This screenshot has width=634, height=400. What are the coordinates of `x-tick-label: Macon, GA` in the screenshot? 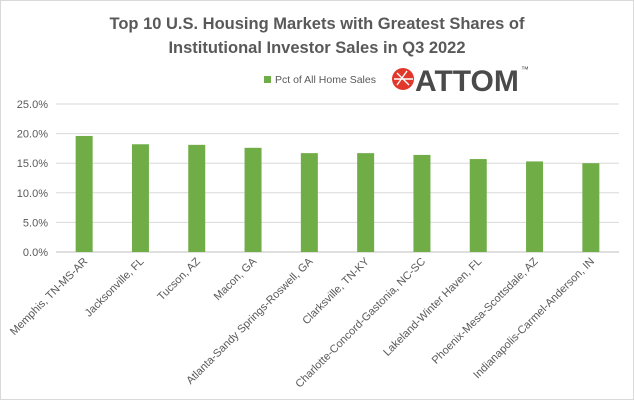 It's located at (236, 279).